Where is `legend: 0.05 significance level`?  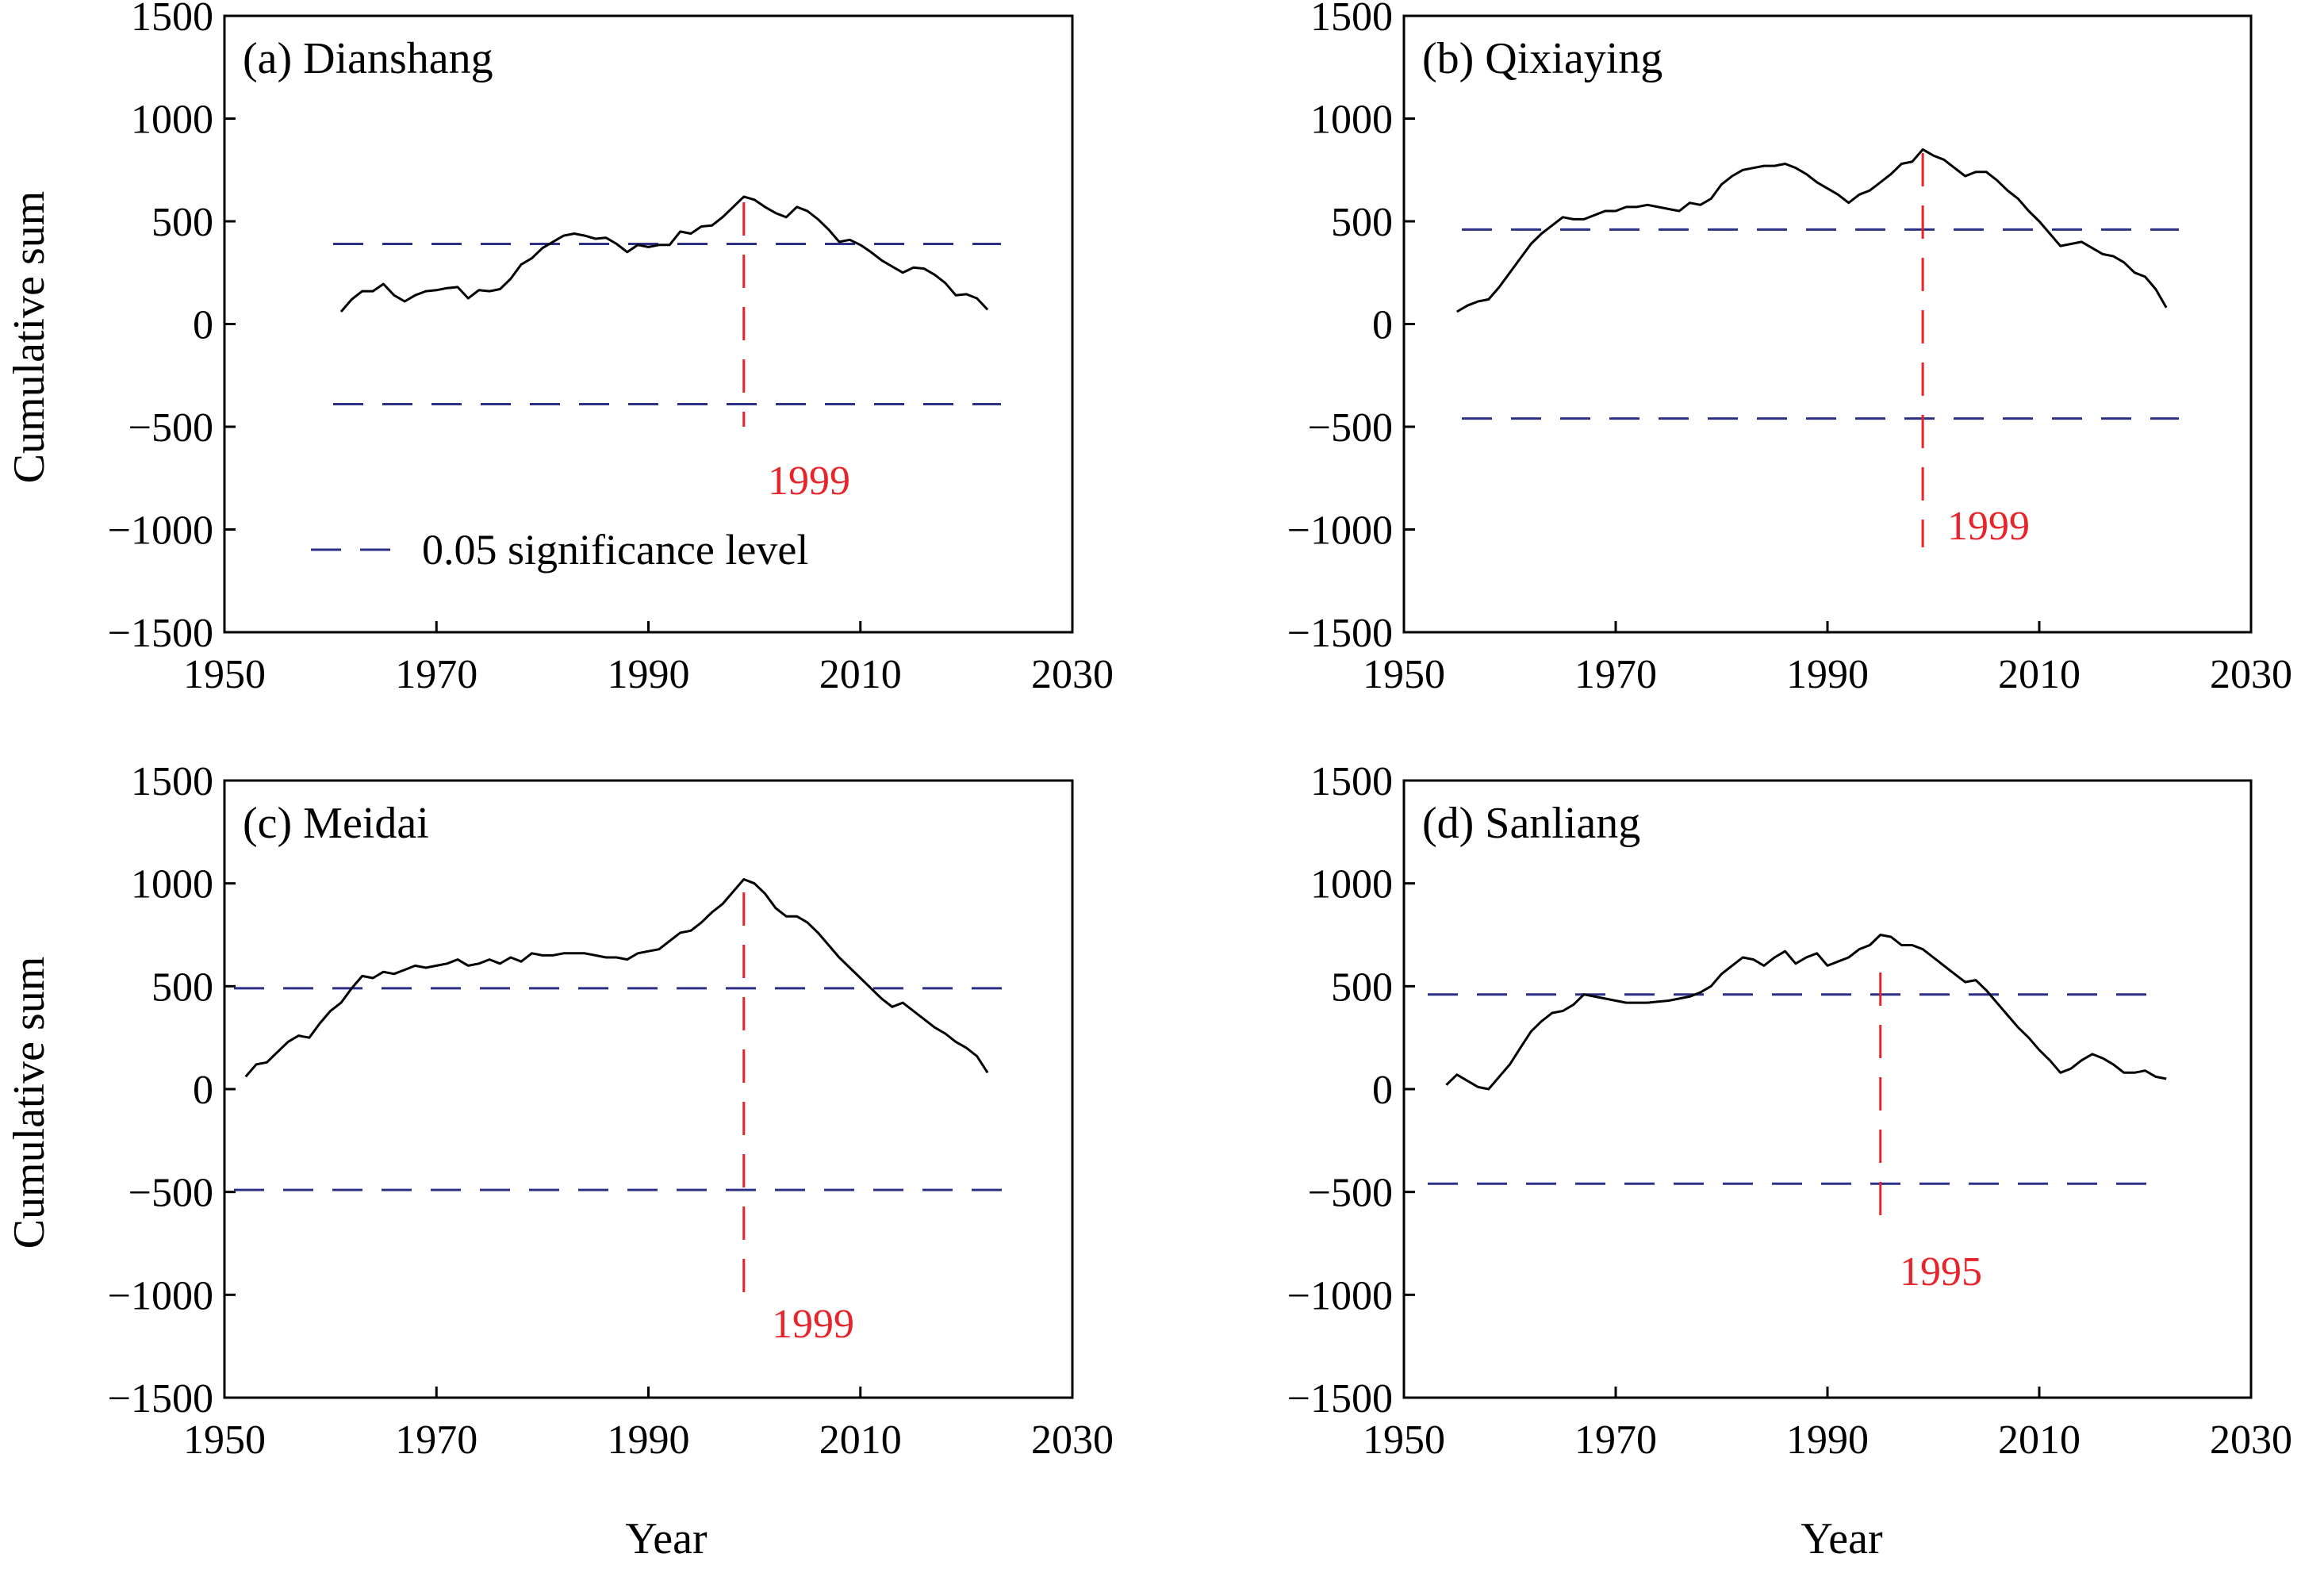 legend: 0.05 significance level is located at coordinates (559, 550).